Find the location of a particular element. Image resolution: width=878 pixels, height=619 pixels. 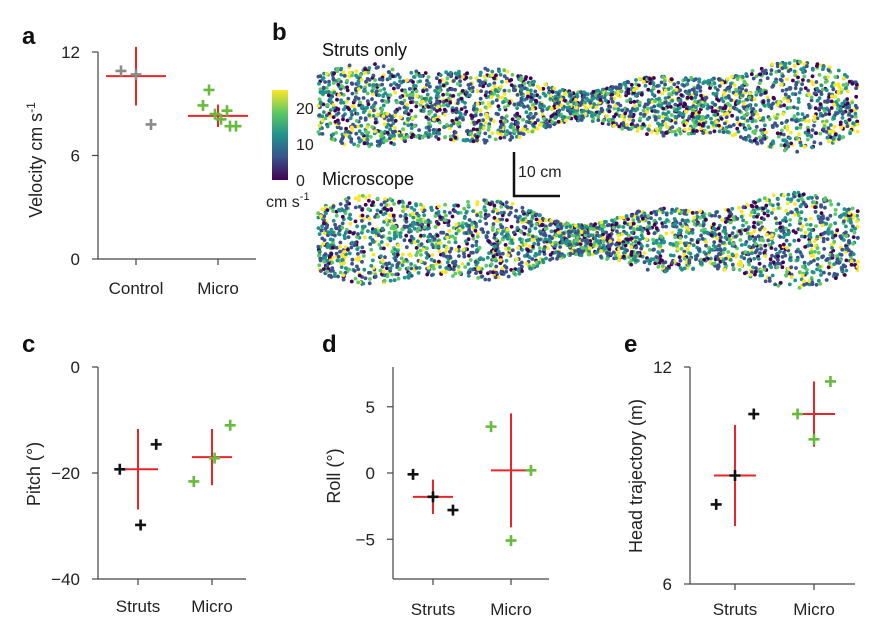

axes-c is located at coordinates (169, 475).